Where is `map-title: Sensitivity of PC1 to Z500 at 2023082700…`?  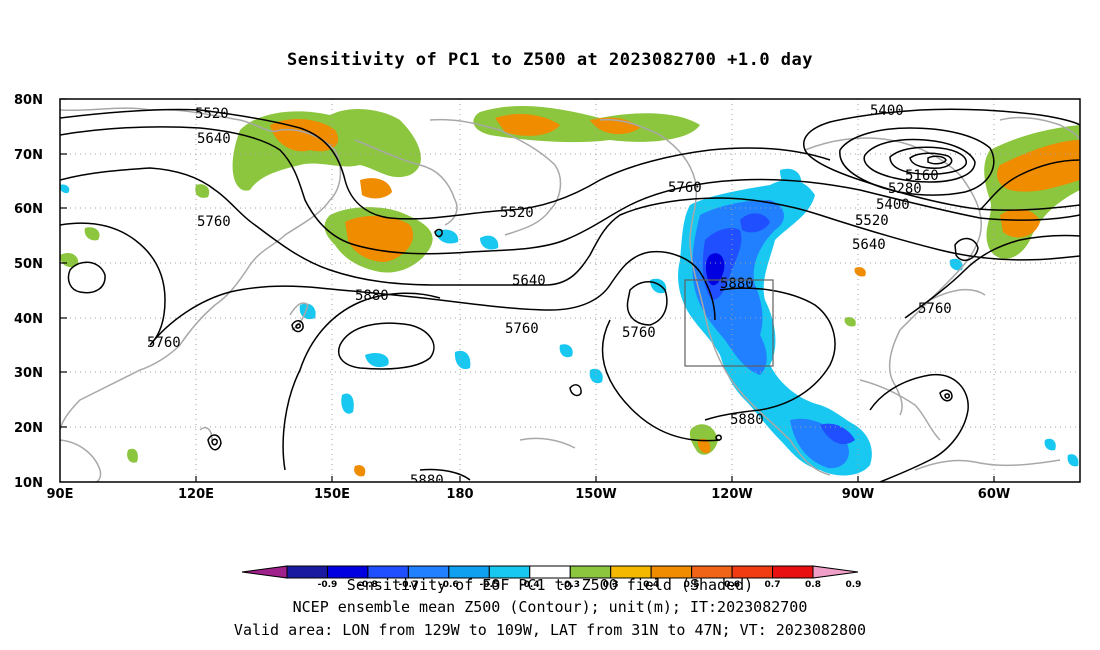
map-title: Sensitivity of PC1 to Z500 at 2023082700… is located at coordinates (549, 60).